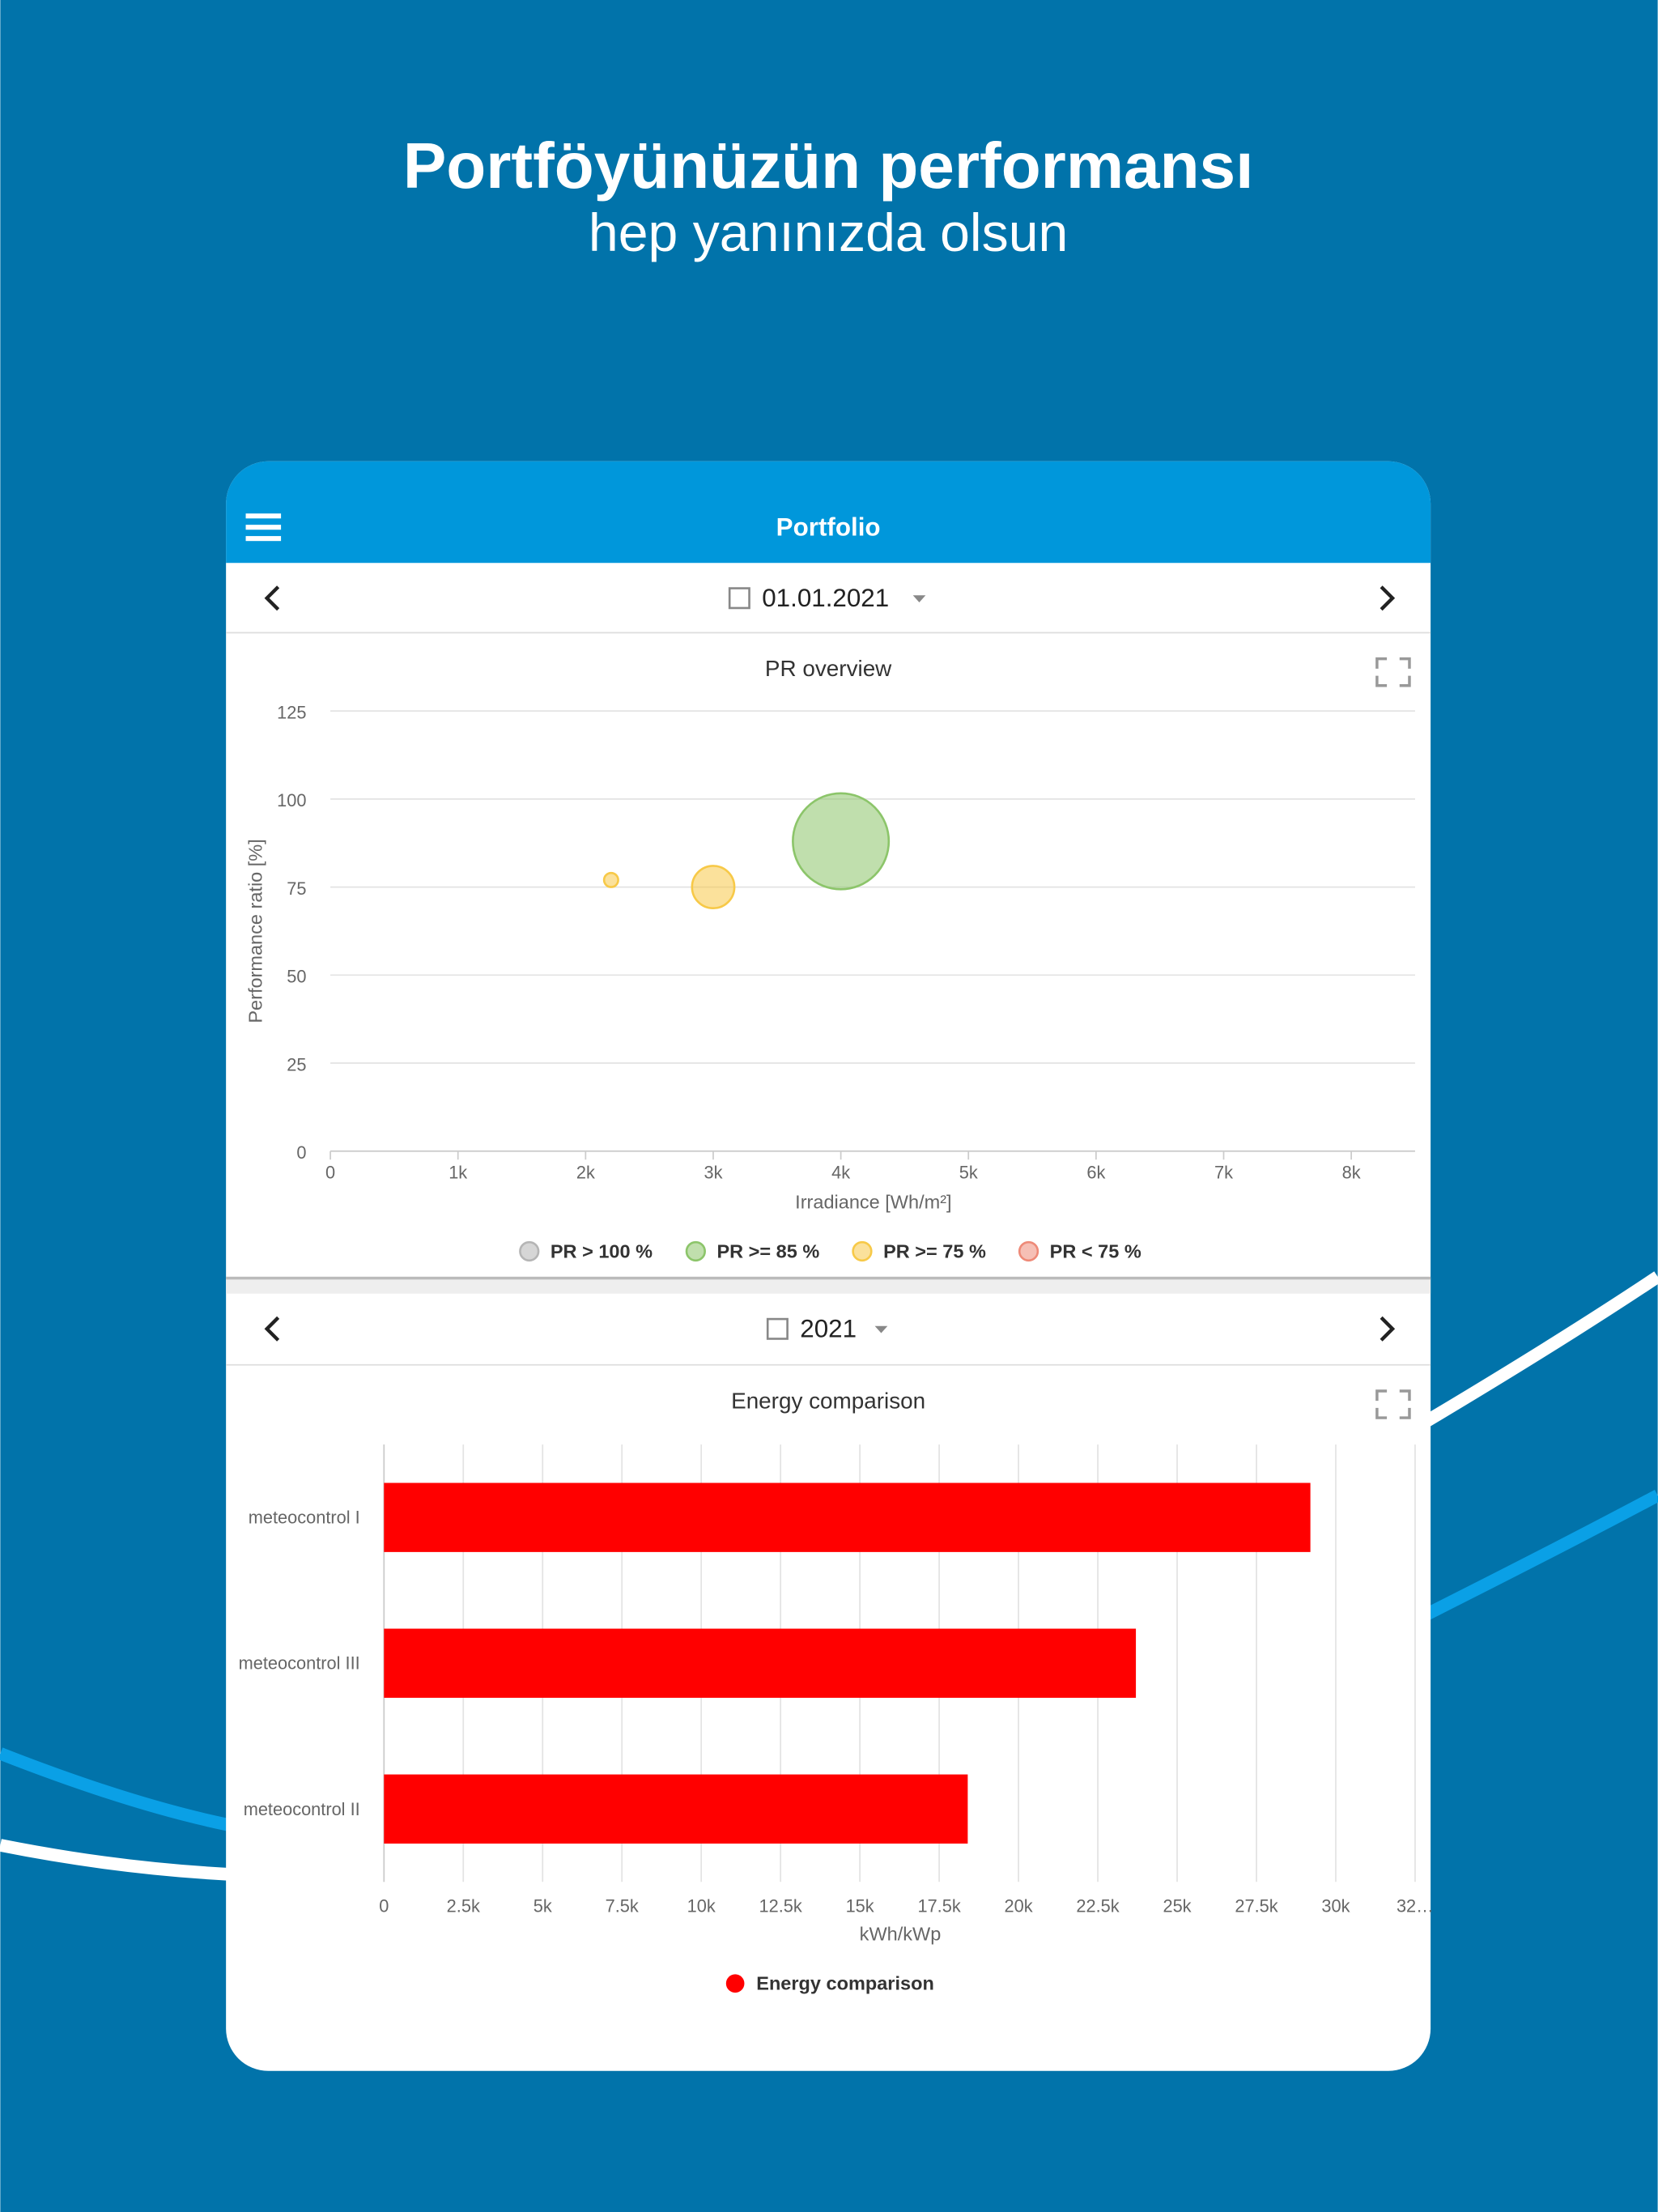  Describe the element at coordinates (301, 1153) in the screenshot. I see `y-tick-label: 0` at that location.